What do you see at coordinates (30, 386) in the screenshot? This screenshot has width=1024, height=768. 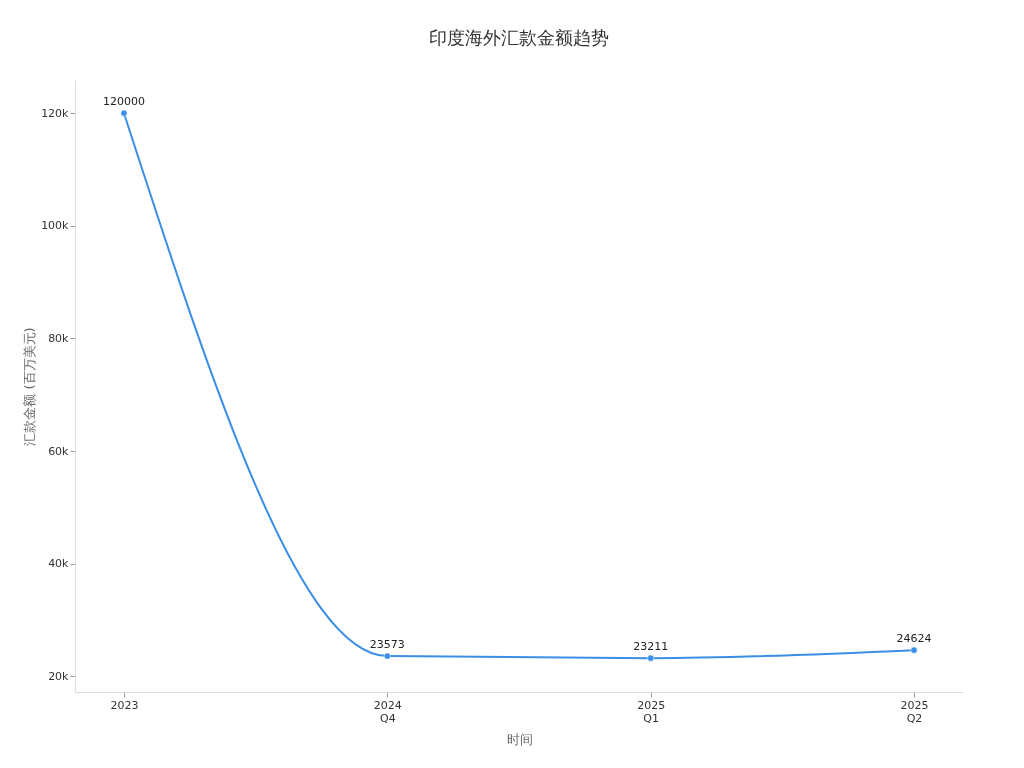 I see `y-axis-title: 汇款金额 (百万美元)` at bounding box center [30, 386].